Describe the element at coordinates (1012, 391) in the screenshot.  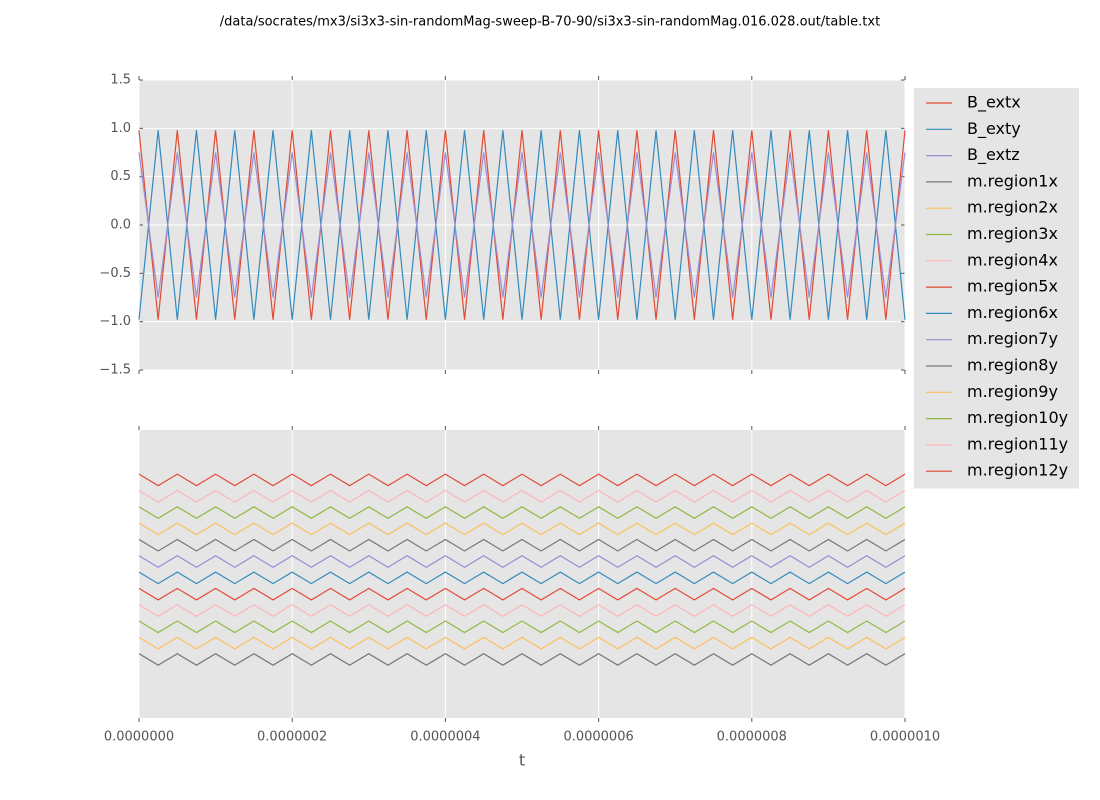
I see `legend-label: m.region9y` at that location.